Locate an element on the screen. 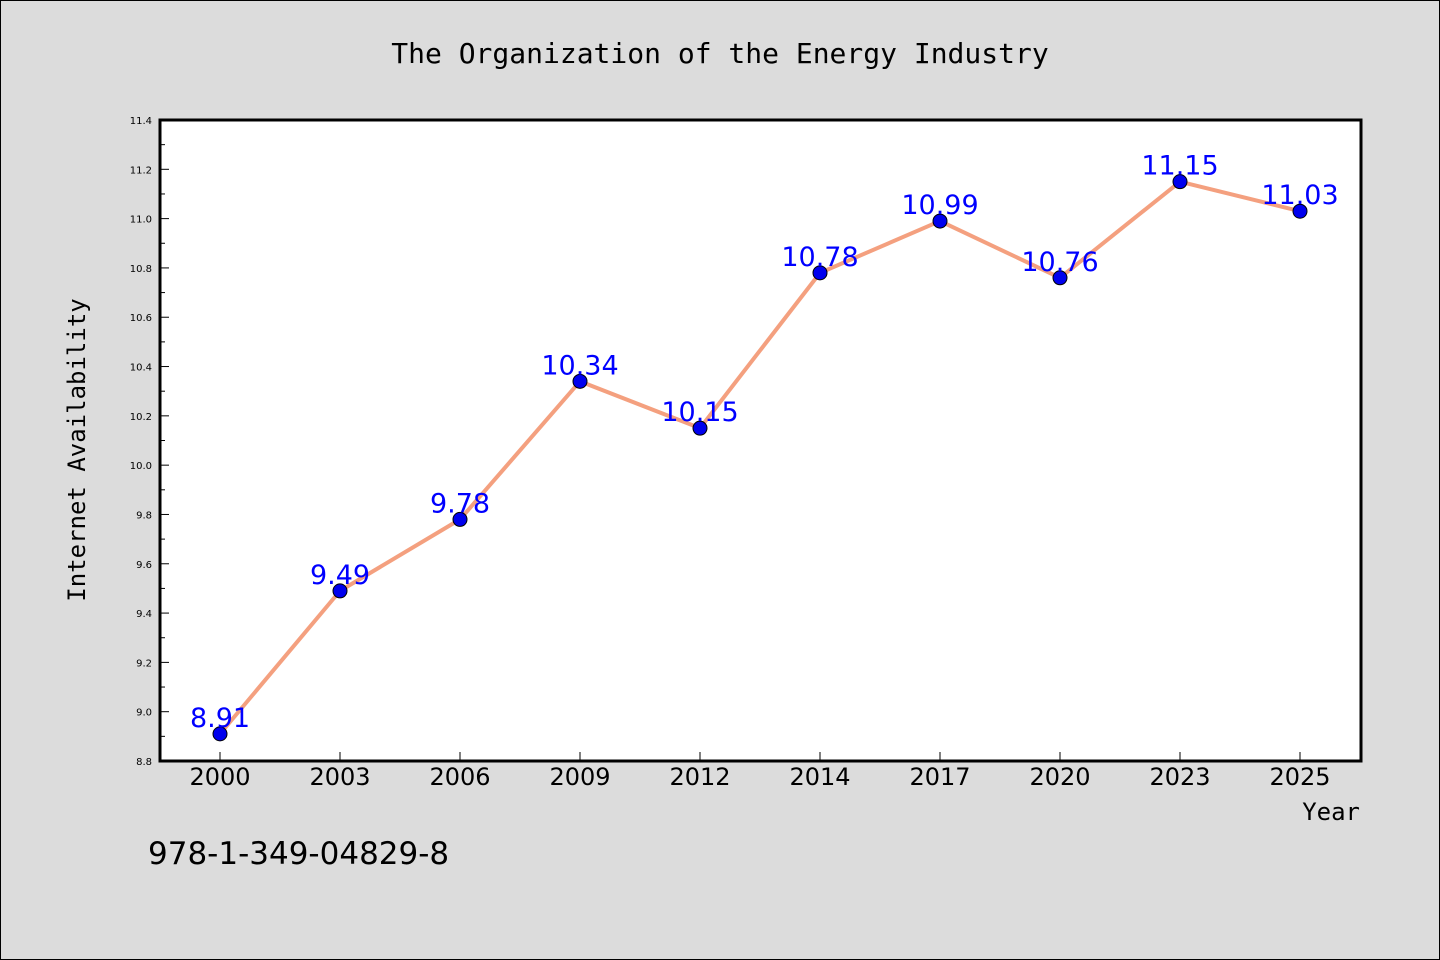  x-tick-label: 2009 is located at coordinates (579, 777).